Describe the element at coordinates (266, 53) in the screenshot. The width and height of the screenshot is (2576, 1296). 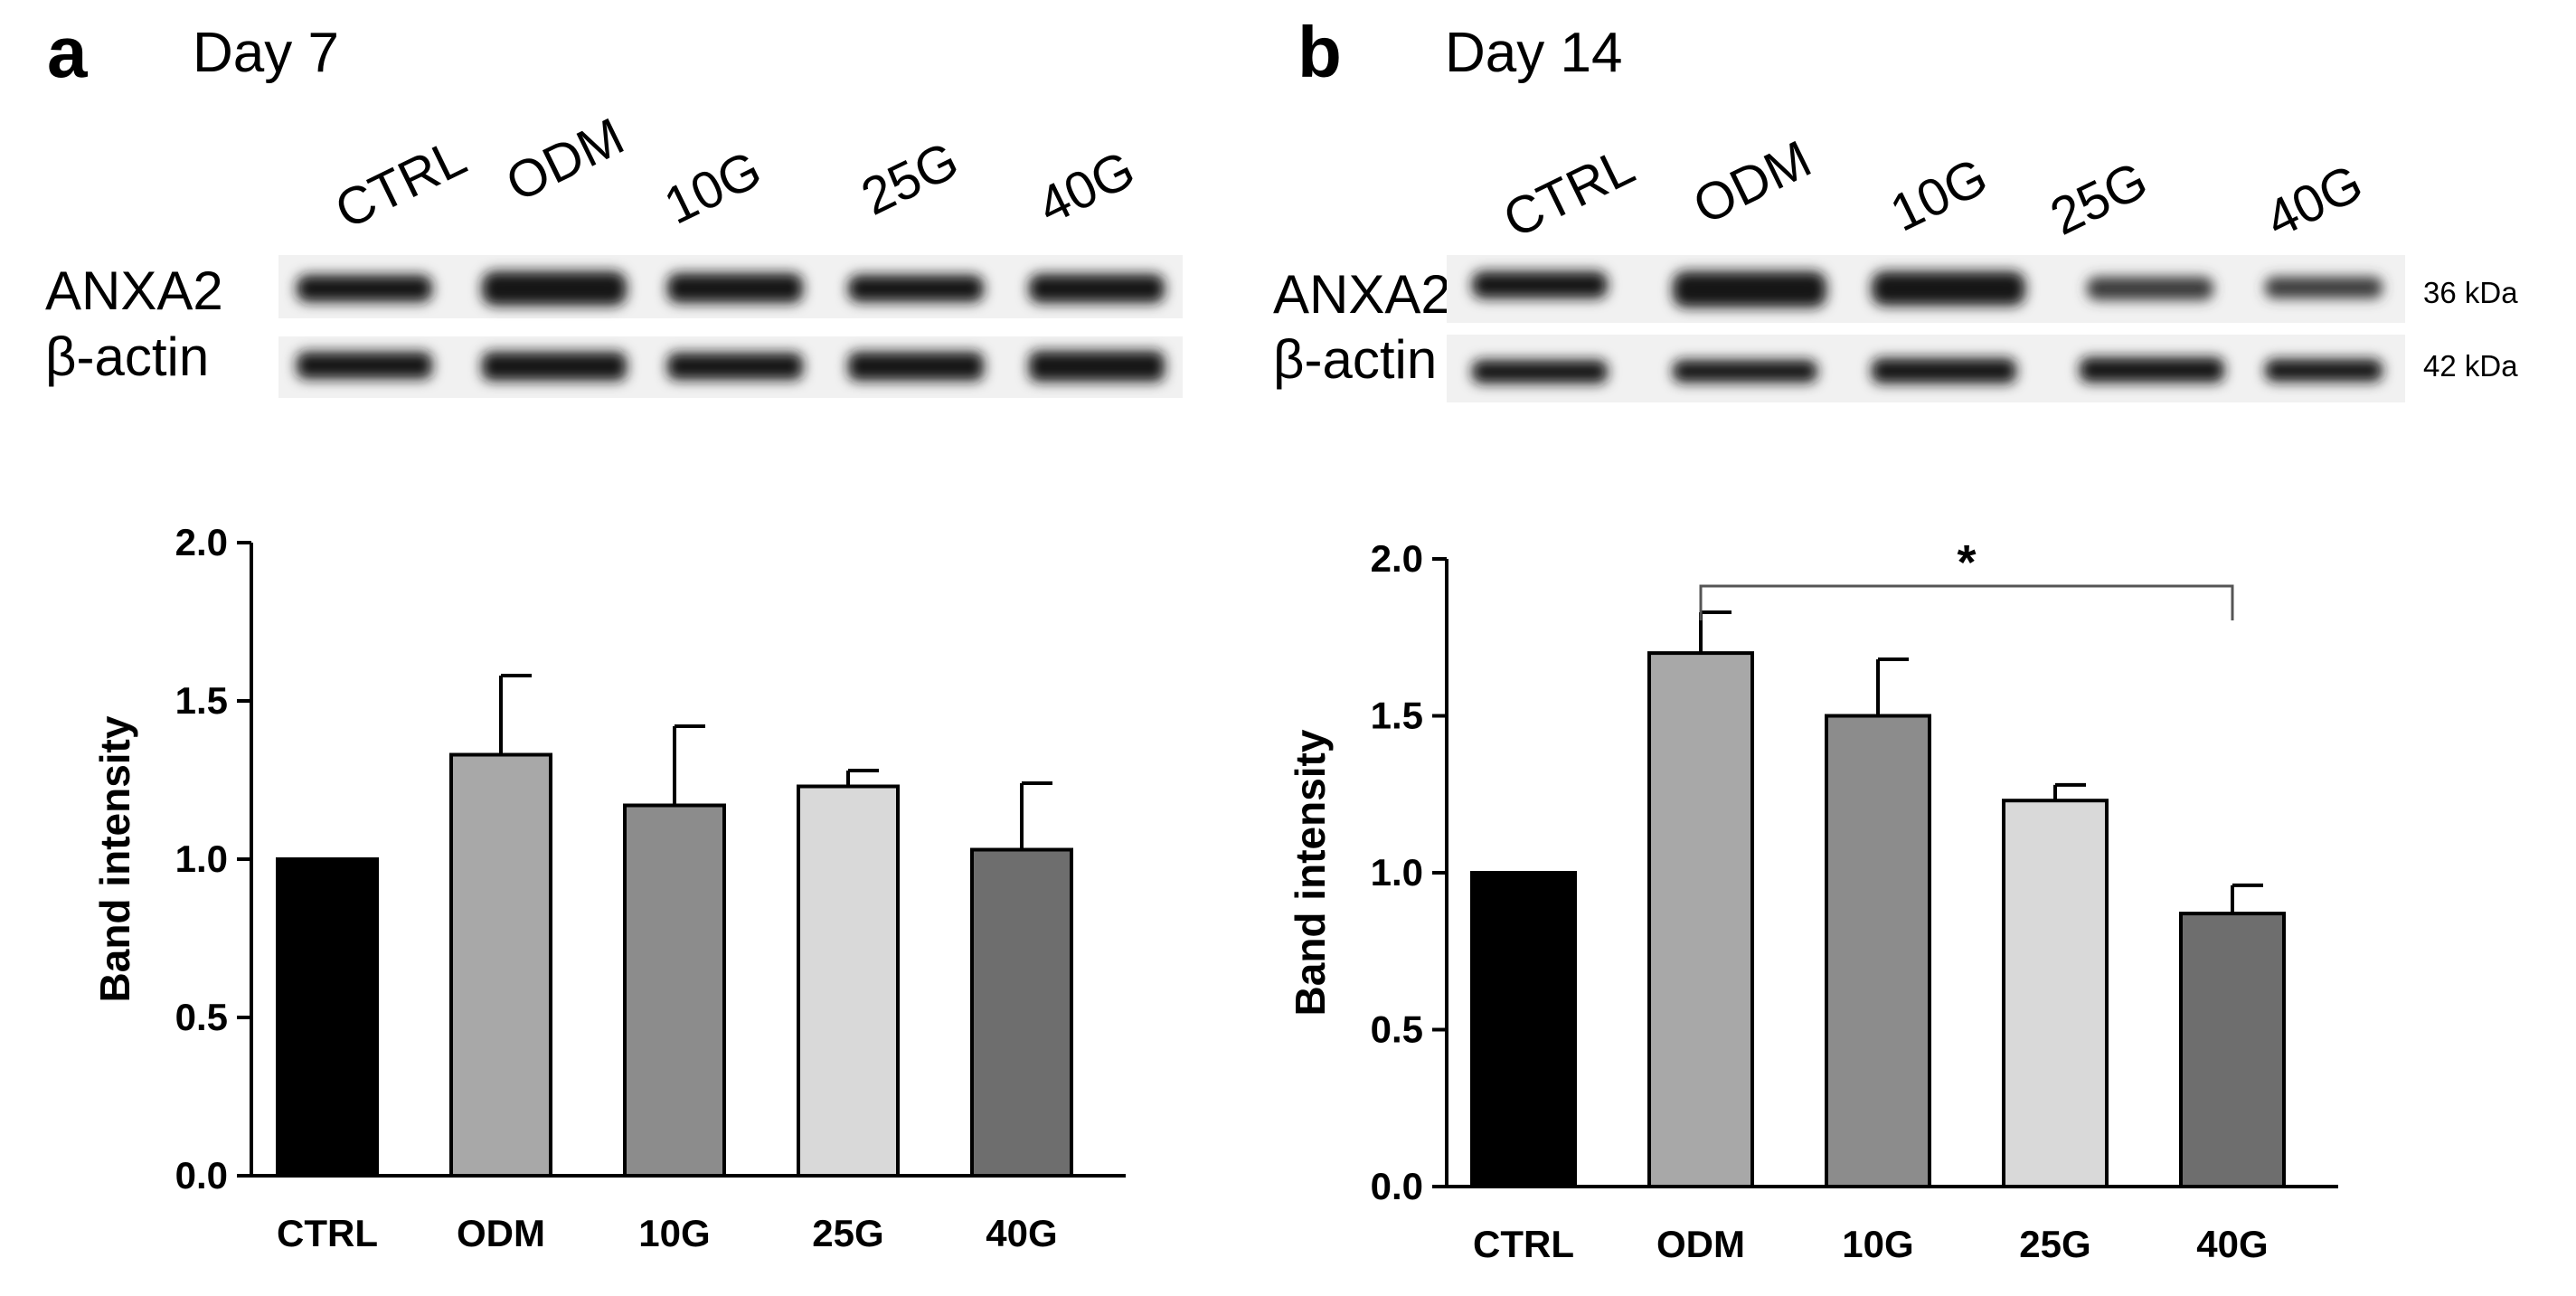
I see `panel-title: Day 7` at that location.